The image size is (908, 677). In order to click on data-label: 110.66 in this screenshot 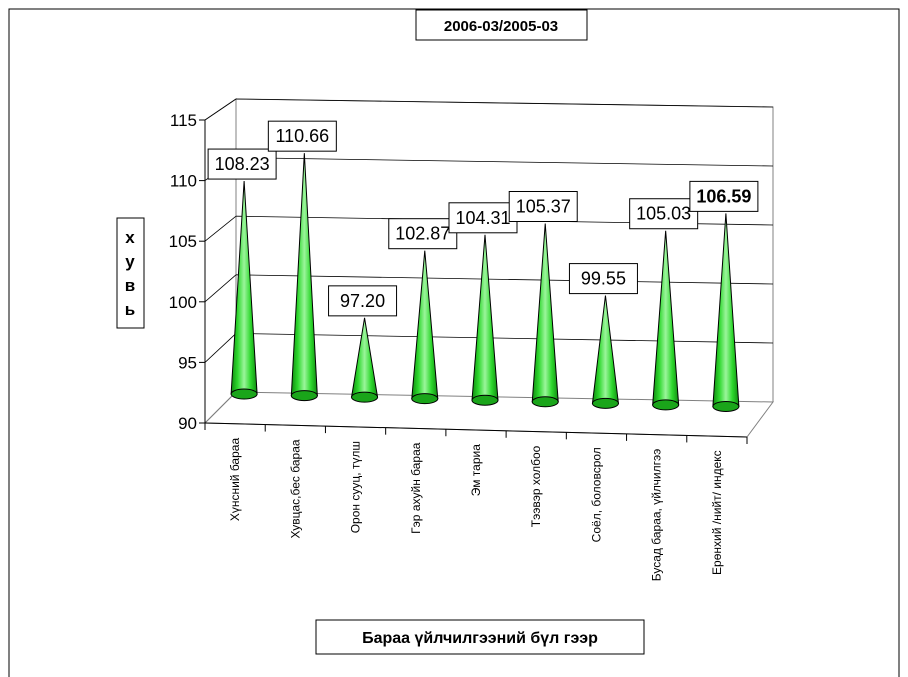, I will do `click(302, 136)`.